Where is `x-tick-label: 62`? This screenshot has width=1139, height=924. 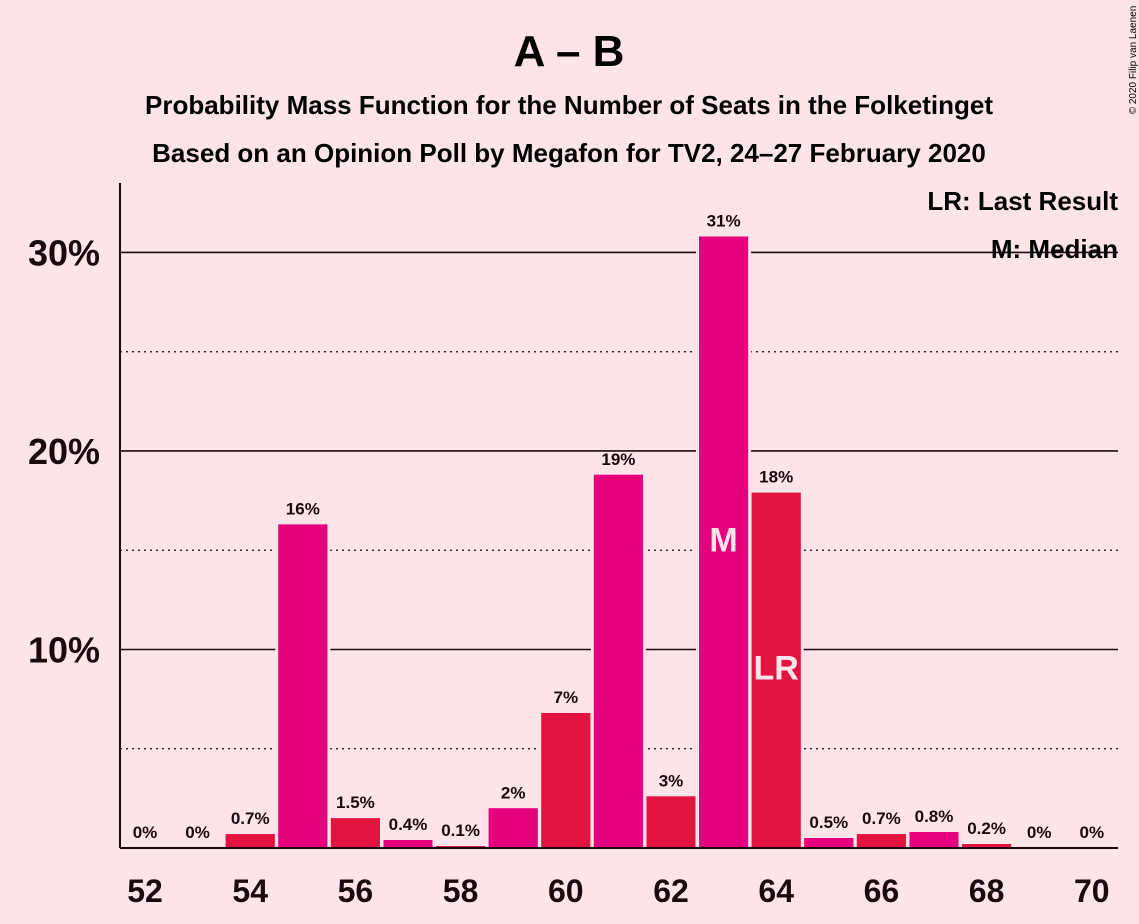 x-tick-label: 62 is located at coordinates (671, 891).